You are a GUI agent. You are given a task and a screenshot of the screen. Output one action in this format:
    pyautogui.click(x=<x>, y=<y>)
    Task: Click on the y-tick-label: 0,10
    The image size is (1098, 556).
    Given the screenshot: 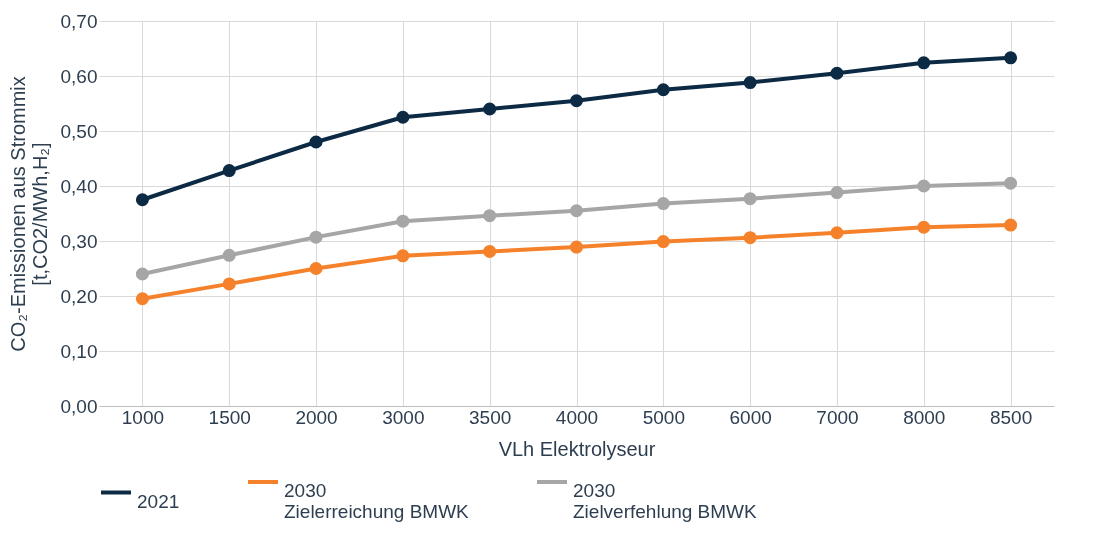 What is the action you would take?
    pyautogui.click(x=79, y=351)
    